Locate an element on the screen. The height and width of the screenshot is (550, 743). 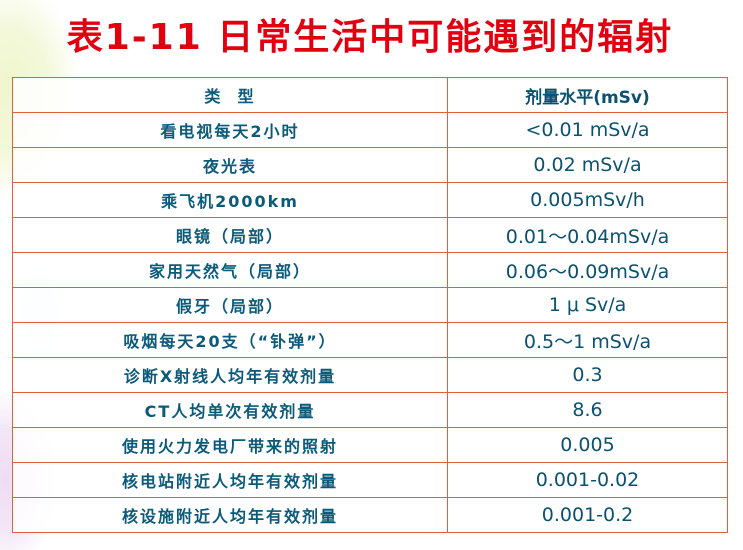
table-row: 假牙（局部） 1 μ Sv/a is located at coordinates (370, 305).